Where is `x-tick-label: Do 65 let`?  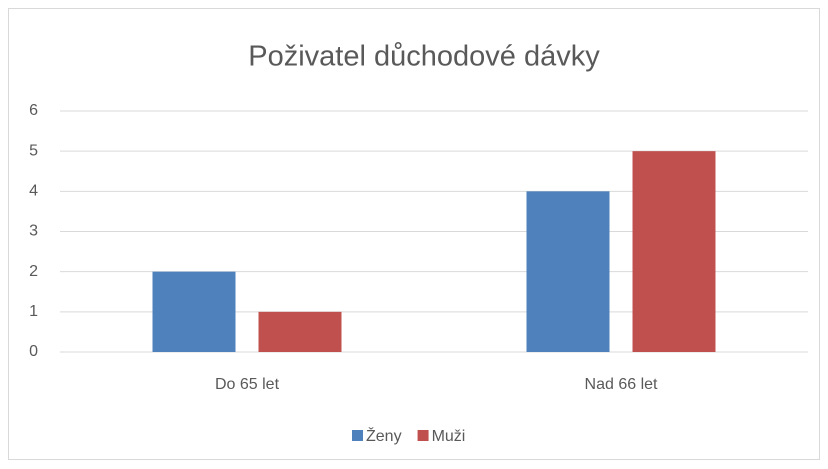 x-tick-label: Do 65 let is located at coordinates (247, 384).